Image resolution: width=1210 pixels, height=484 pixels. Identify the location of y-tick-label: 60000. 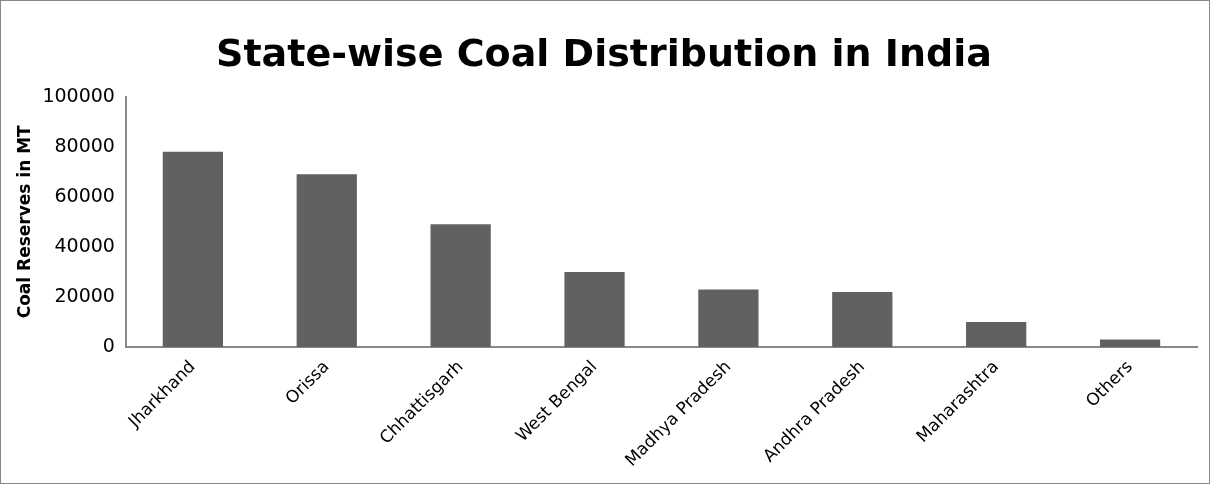
(84, 194).